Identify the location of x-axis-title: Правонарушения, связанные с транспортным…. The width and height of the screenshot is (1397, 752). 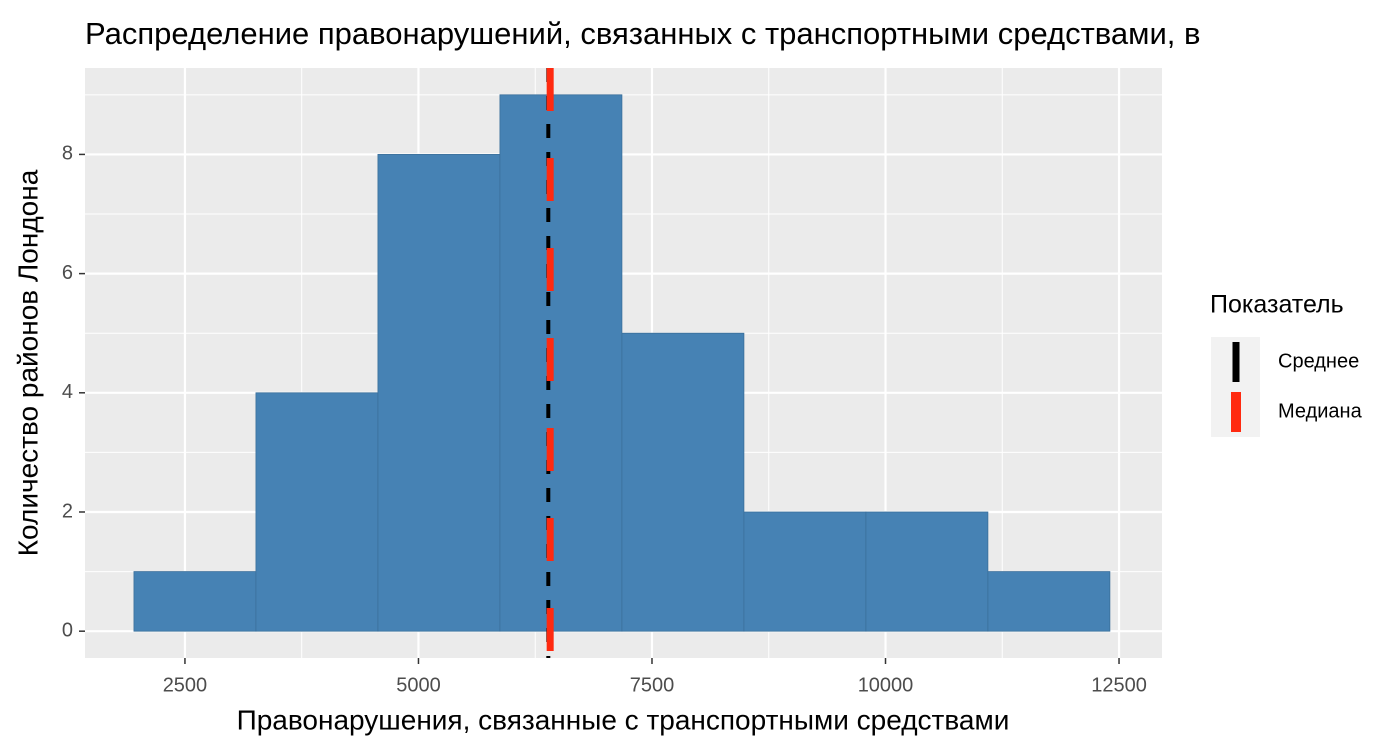
(623, 719).